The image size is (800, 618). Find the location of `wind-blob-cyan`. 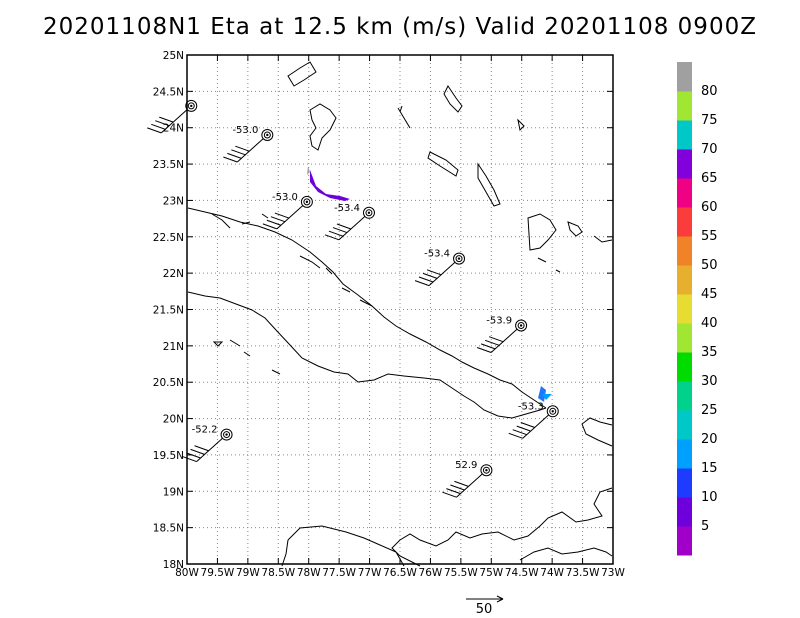

wind-blob-cyan is located at coordinates (547, 397).